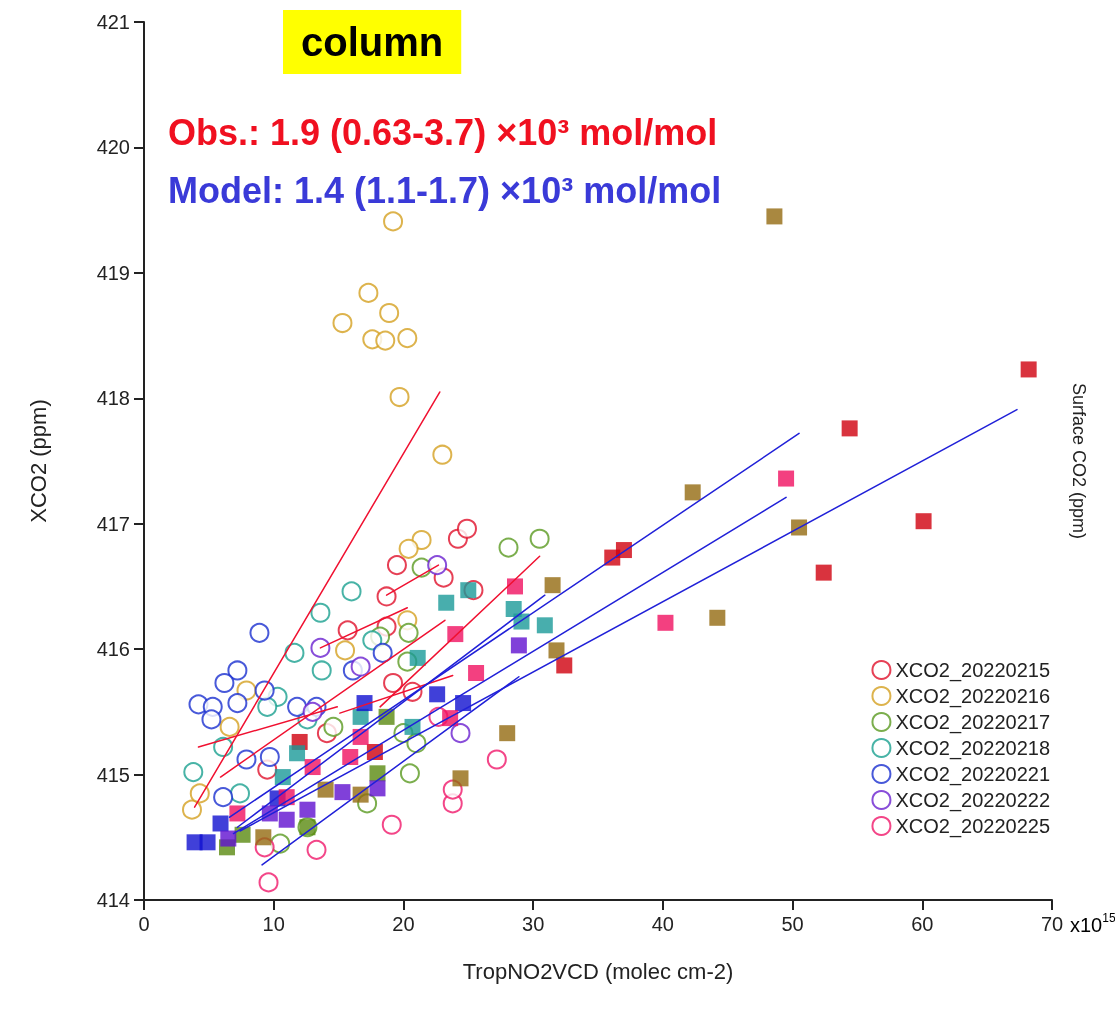 The height and width of the screenshot is (1009, 1115). What do you see at coordinates (113, 147) in the screenshot?
I see `y-tick-label: 420` at bounding box center [113, 147].